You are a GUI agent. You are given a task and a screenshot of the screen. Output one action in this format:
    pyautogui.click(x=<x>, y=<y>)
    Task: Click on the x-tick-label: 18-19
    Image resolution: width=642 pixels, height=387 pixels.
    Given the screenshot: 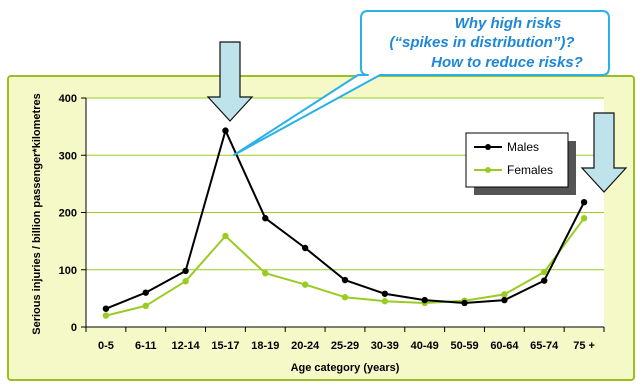 What is the action you would take?
    pyautogui.click(x=265, y=346)
    